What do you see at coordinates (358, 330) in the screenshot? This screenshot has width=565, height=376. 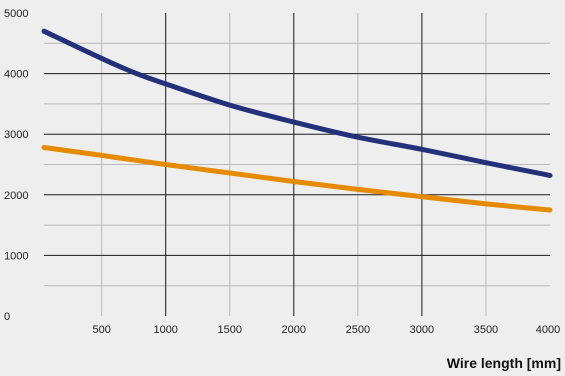 I see `x-tick-label: 2500` at bounding box center [358, 330].